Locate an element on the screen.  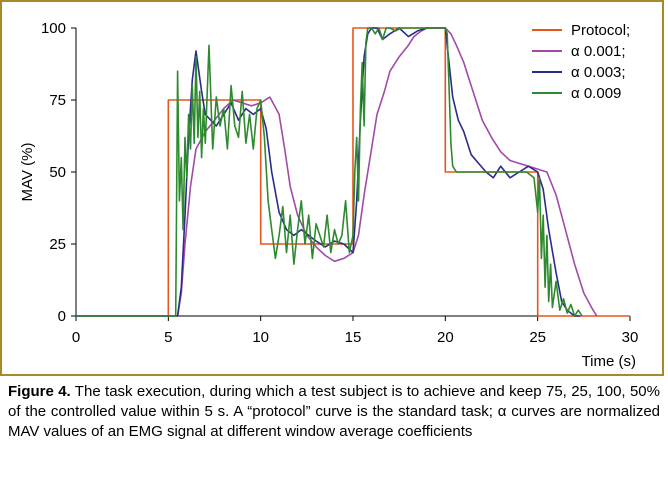
legend: Protocol; α 0.001; α 0.003; α 0.009 is located at coordinates (581, 62).